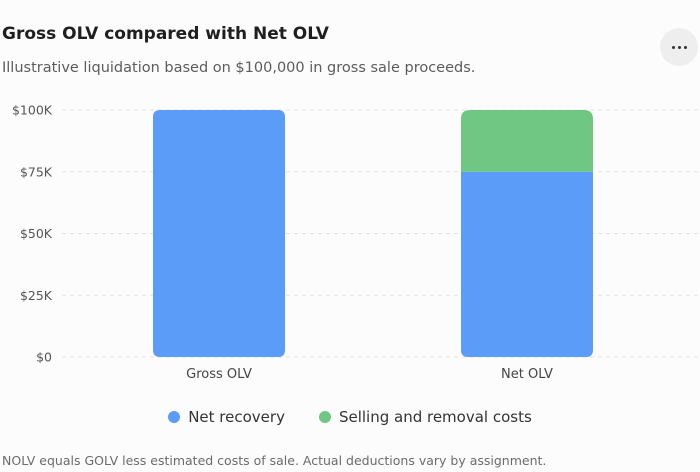 The image size is (700, 472). I want to click on legend-label-selling-removal-costs: Selling and removal costs, so click(435, 417).